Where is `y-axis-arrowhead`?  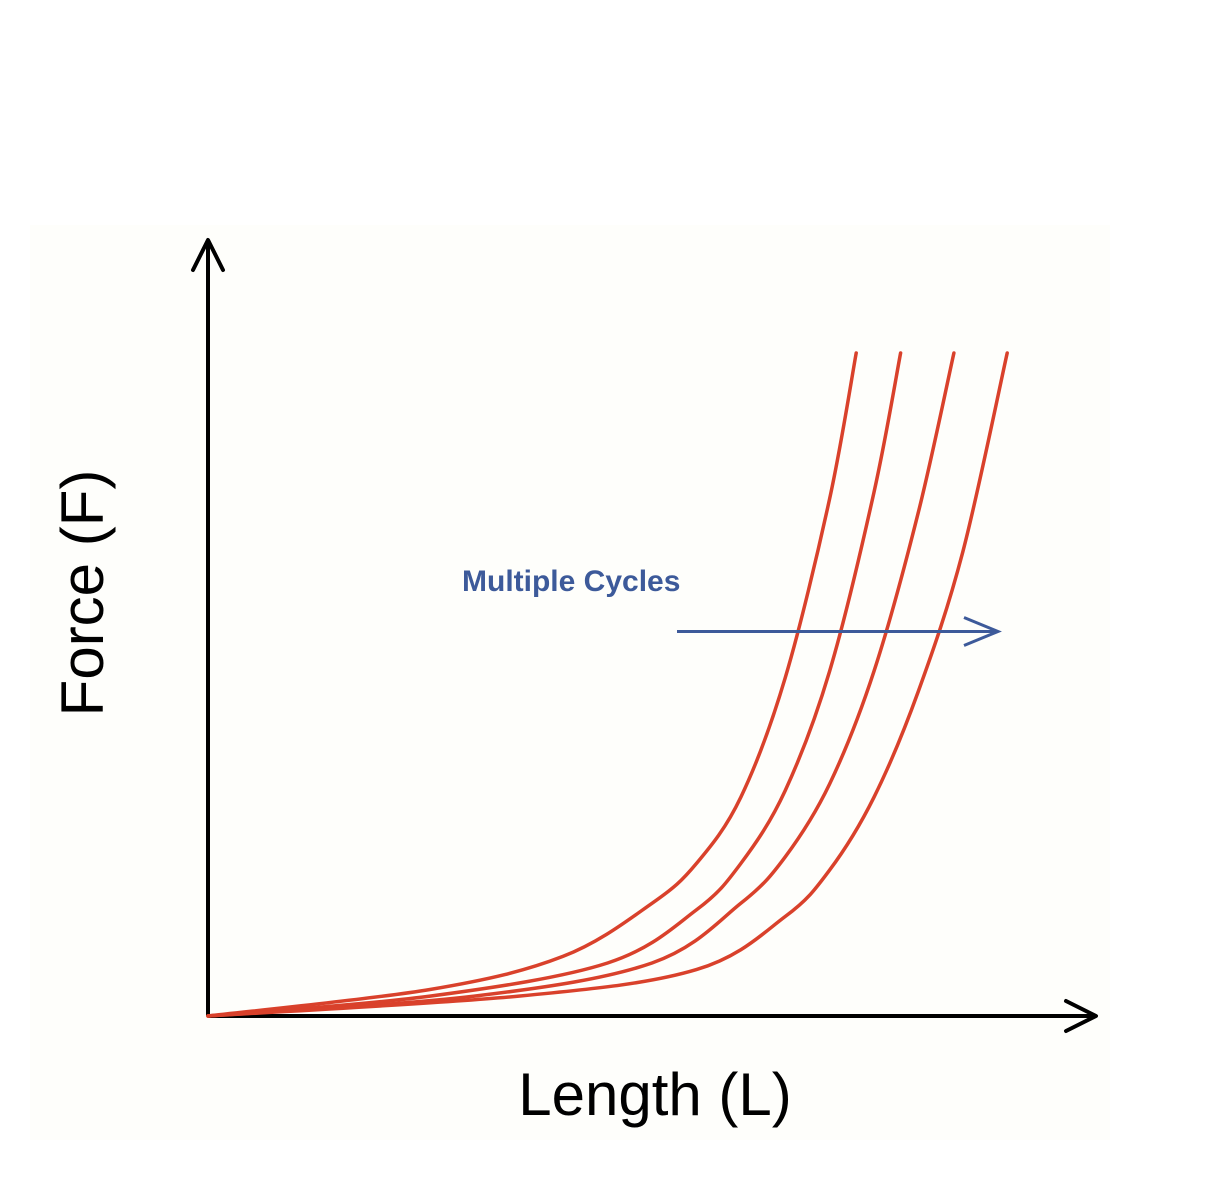
y-axis-arrowhead is located at coordinates (208, 255).